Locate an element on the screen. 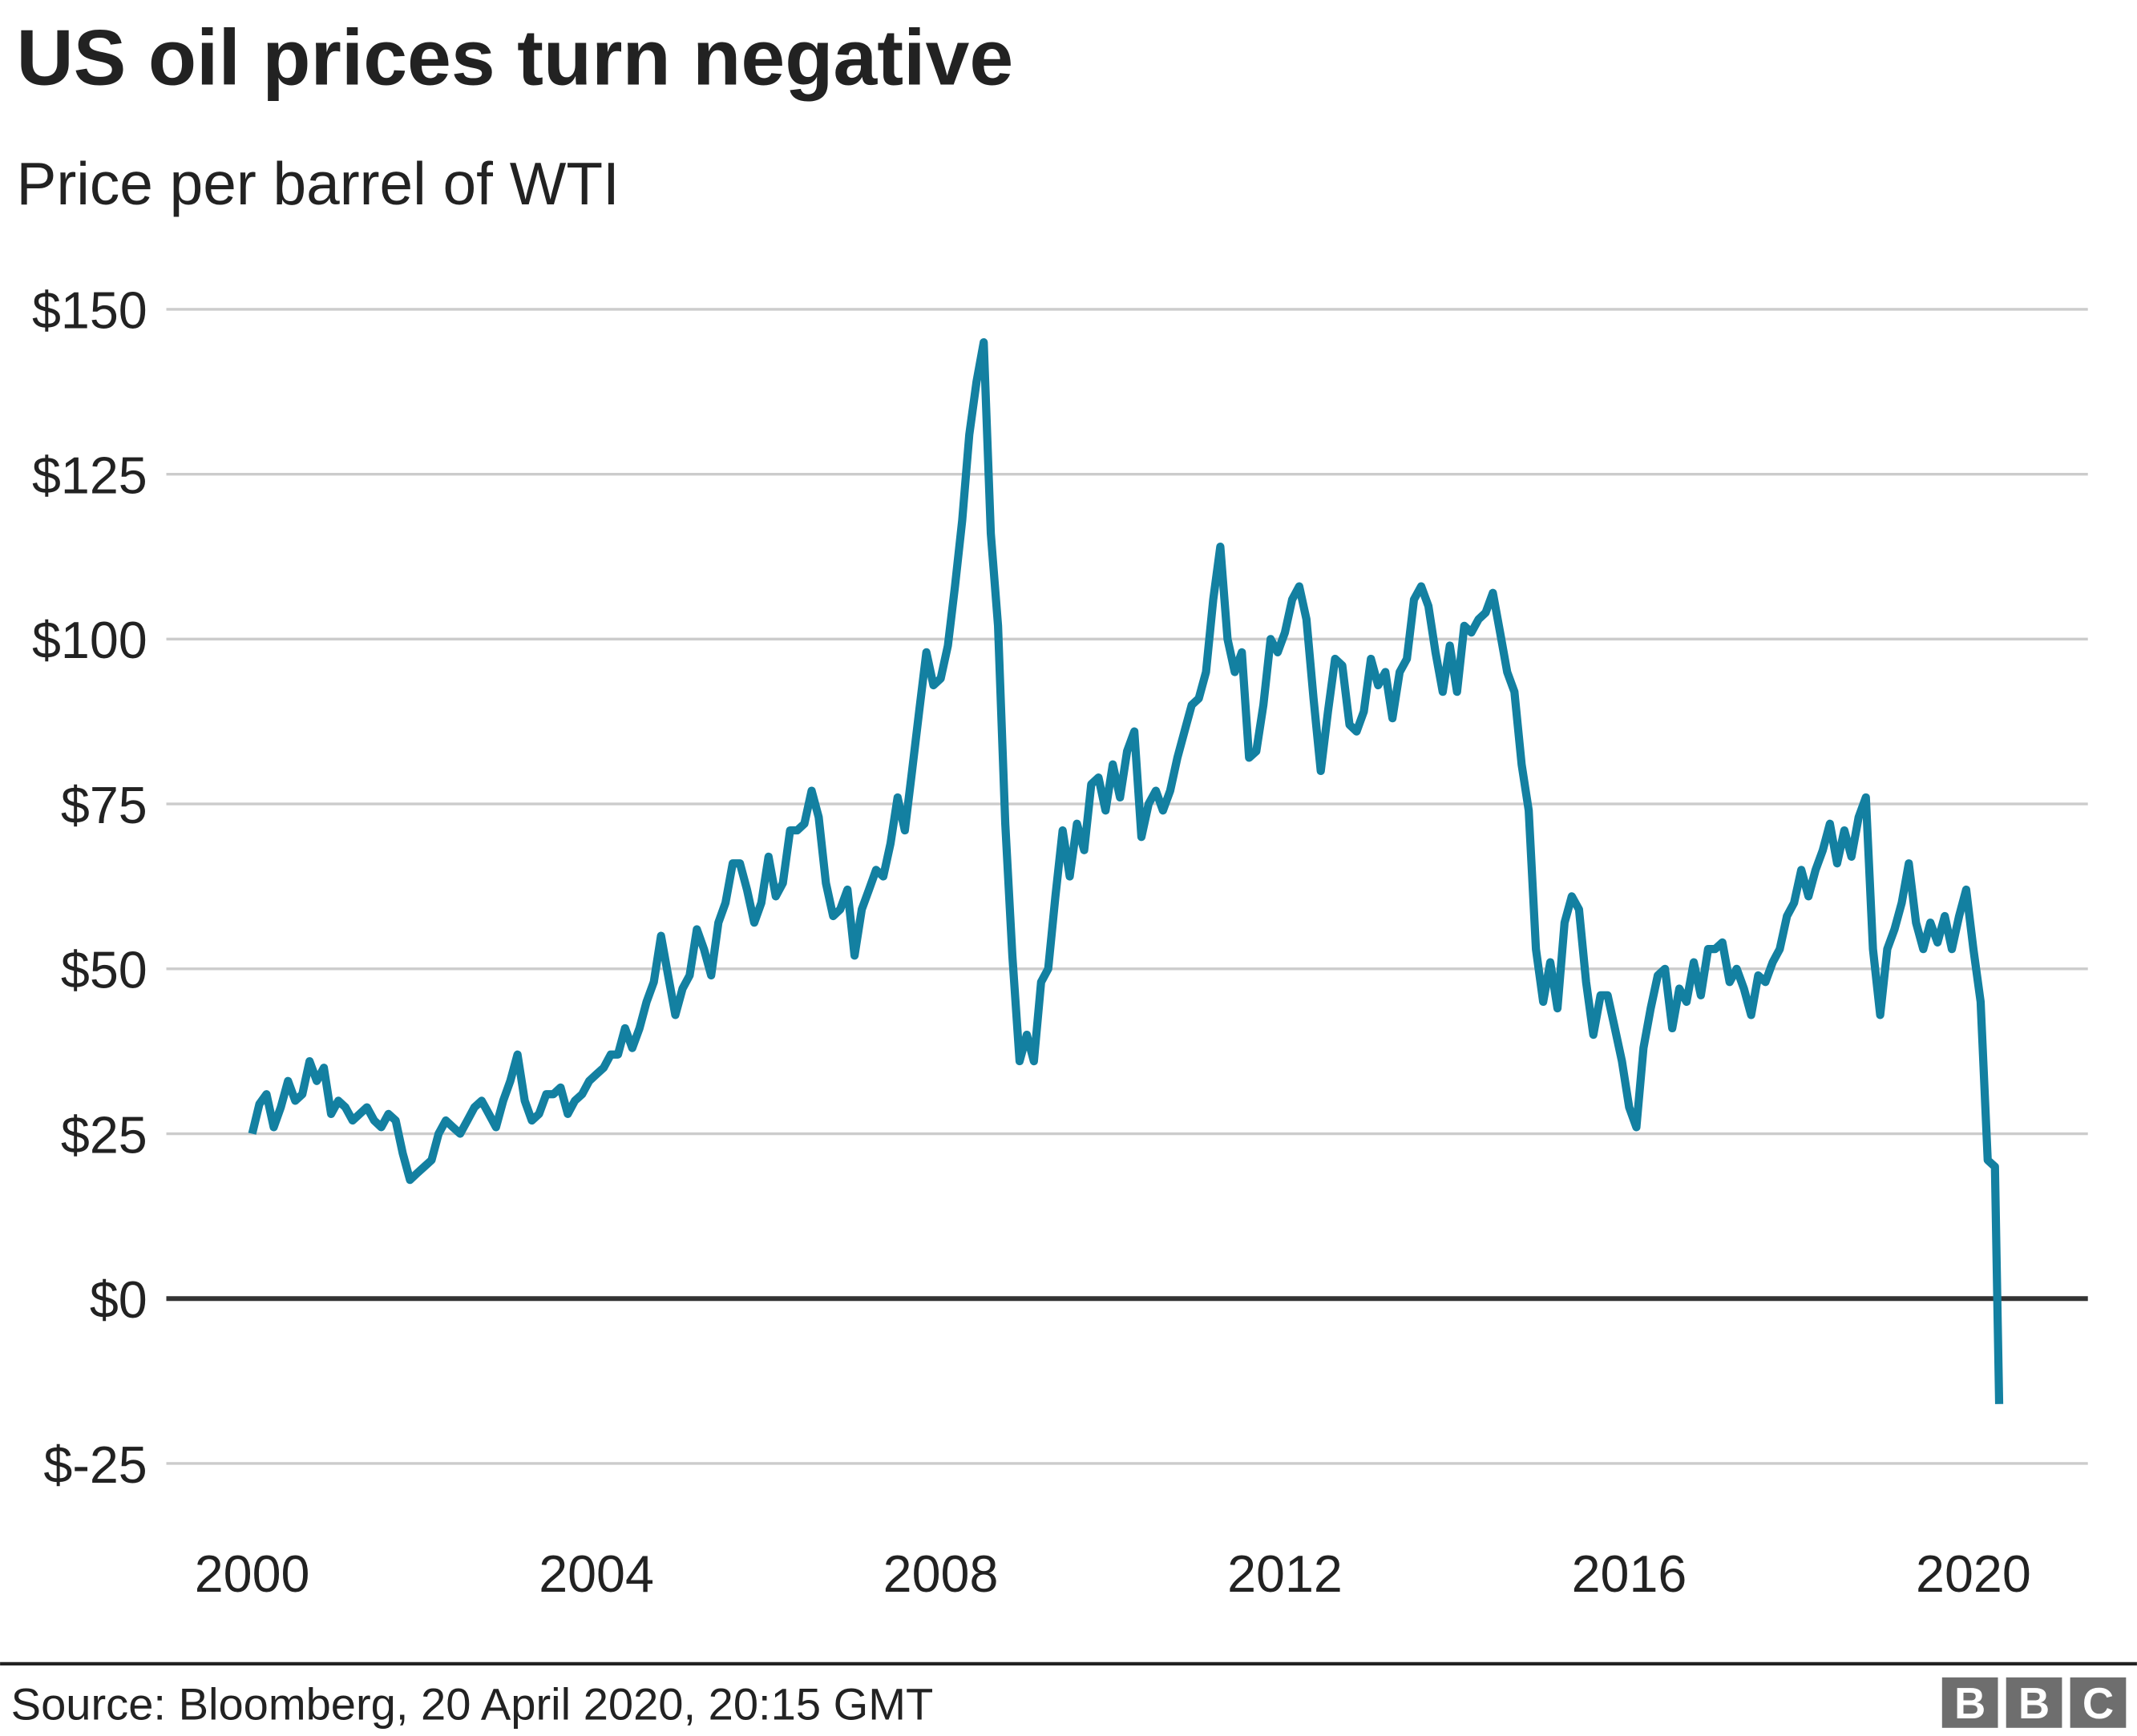 Image resolution: width=2137 pixels, height=1736 pixels. y-tick-label: $125 is located at coordinates (89, 475).